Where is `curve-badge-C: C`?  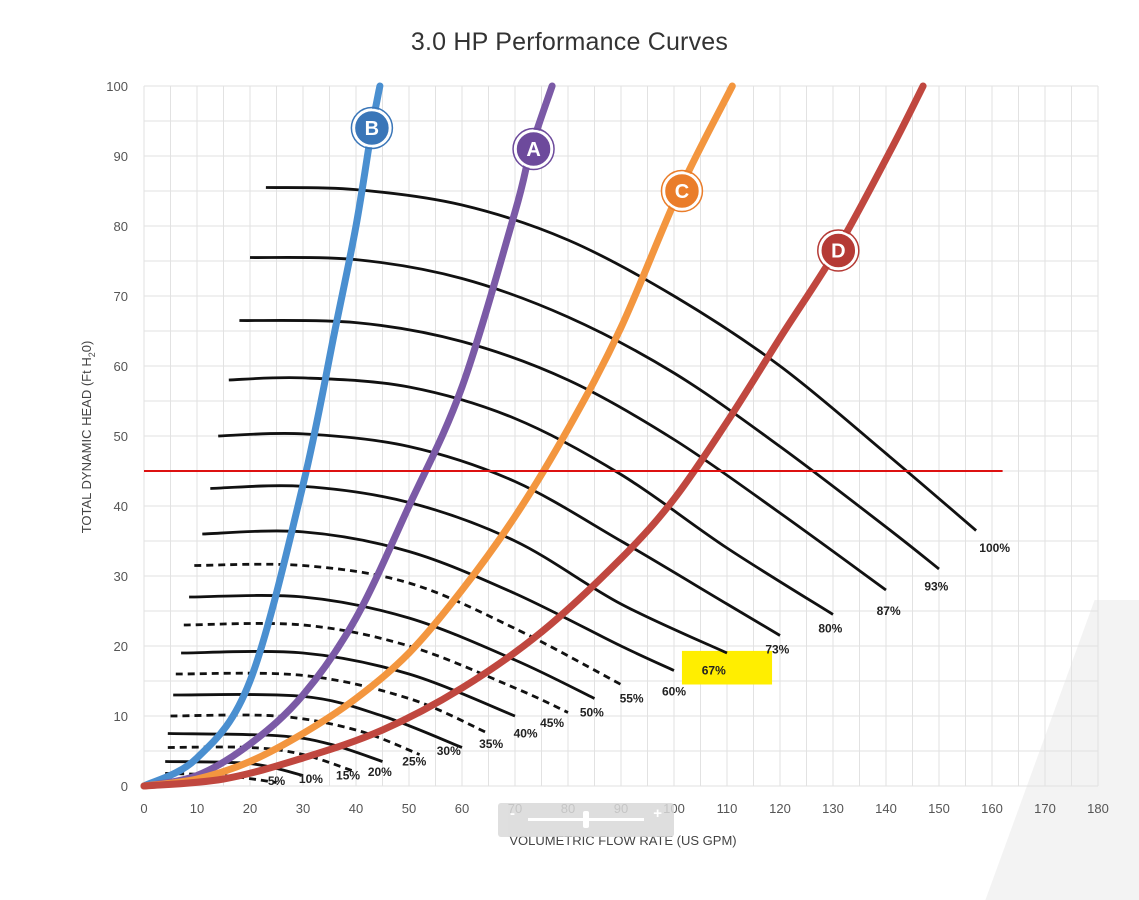 curve-badge-C: C is located at coordinates (682, 191).